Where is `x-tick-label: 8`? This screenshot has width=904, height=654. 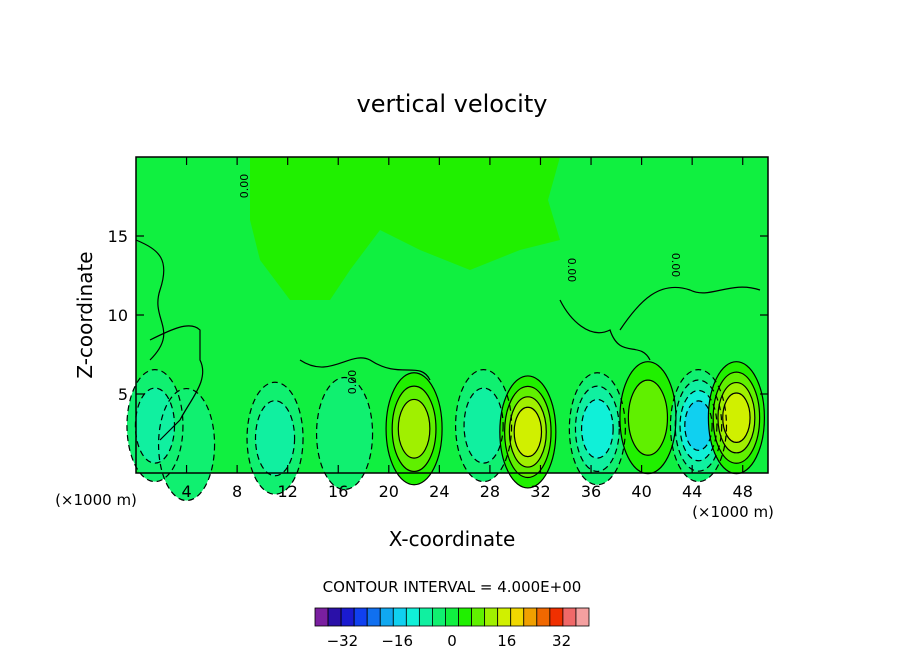
x-tick-label: 8 is located at coordinates (237, 491).